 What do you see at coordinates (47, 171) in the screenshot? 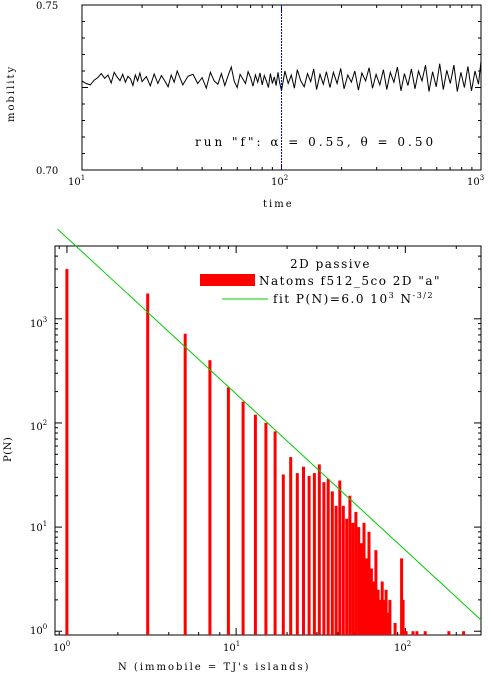
I see `top-ytick-label-low: 0.70` at bounding box center [47, 171].